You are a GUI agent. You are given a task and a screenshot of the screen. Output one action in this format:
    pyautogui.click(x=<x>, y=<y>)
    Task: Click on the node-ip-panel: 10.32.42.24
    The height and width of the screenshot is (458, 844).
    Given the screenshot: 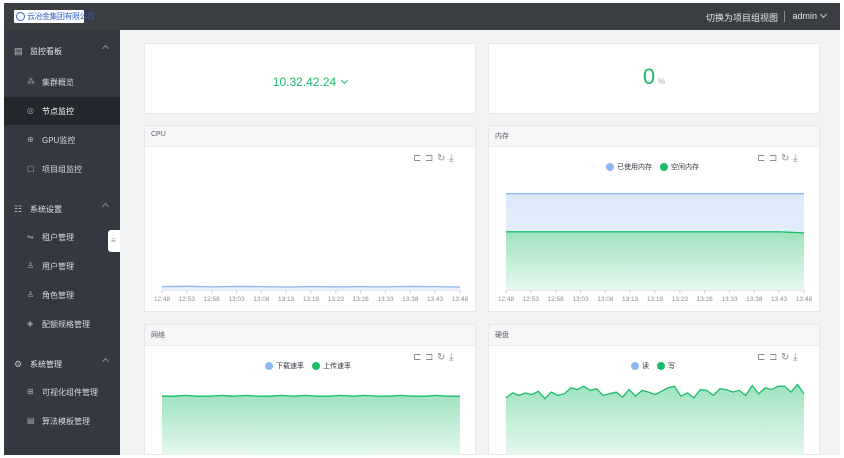 What is the action you would take?
    pyautogui.click(x=310, y=78)
    